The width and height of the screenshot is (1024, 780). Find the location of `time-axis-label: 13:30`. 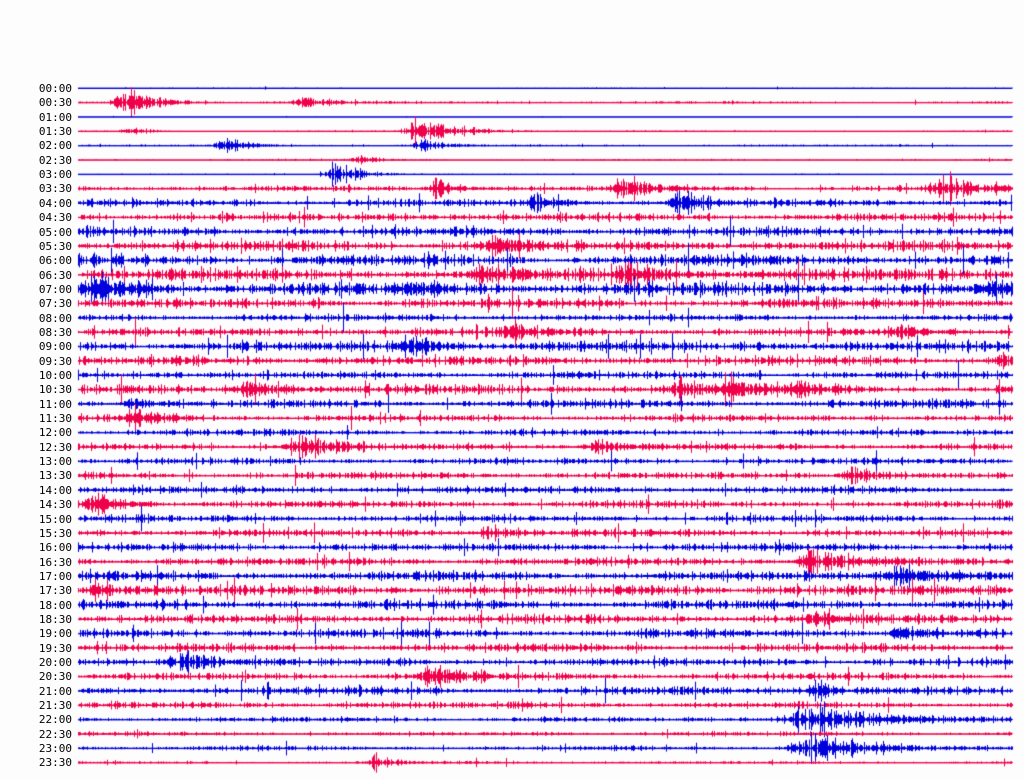

time-axis-label: 13:30 is located at coordinates (55, 476).